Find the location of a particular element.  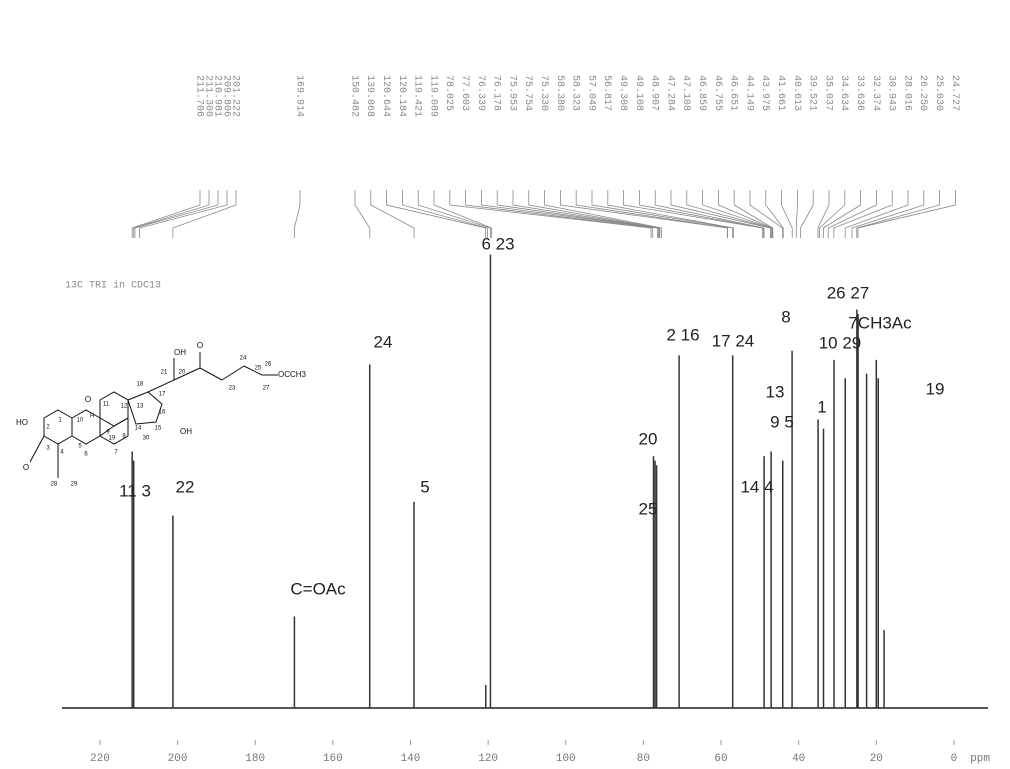

structure-atom: 4 is located at coordinates (62, 453).